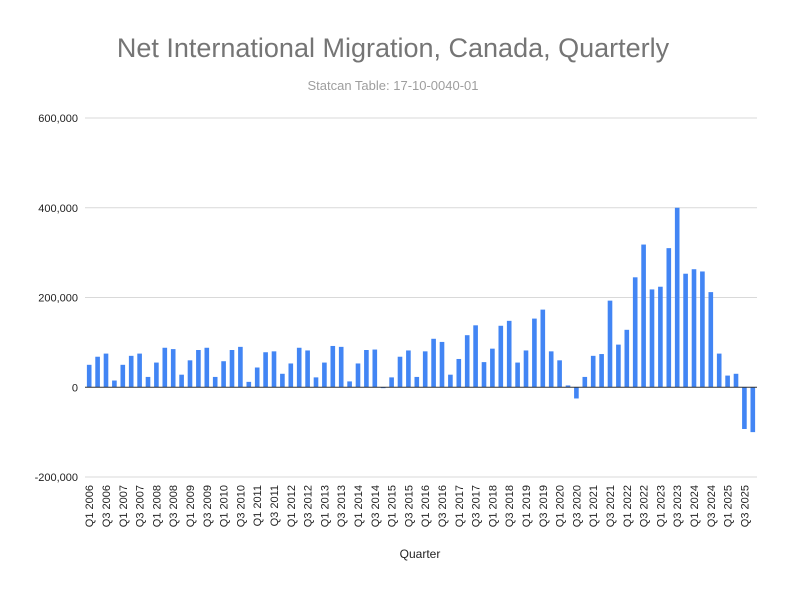  Describe the element at coordinates (543, 348) in the screenshot. I see `bar: Q3 2019: 173,000` at that location.